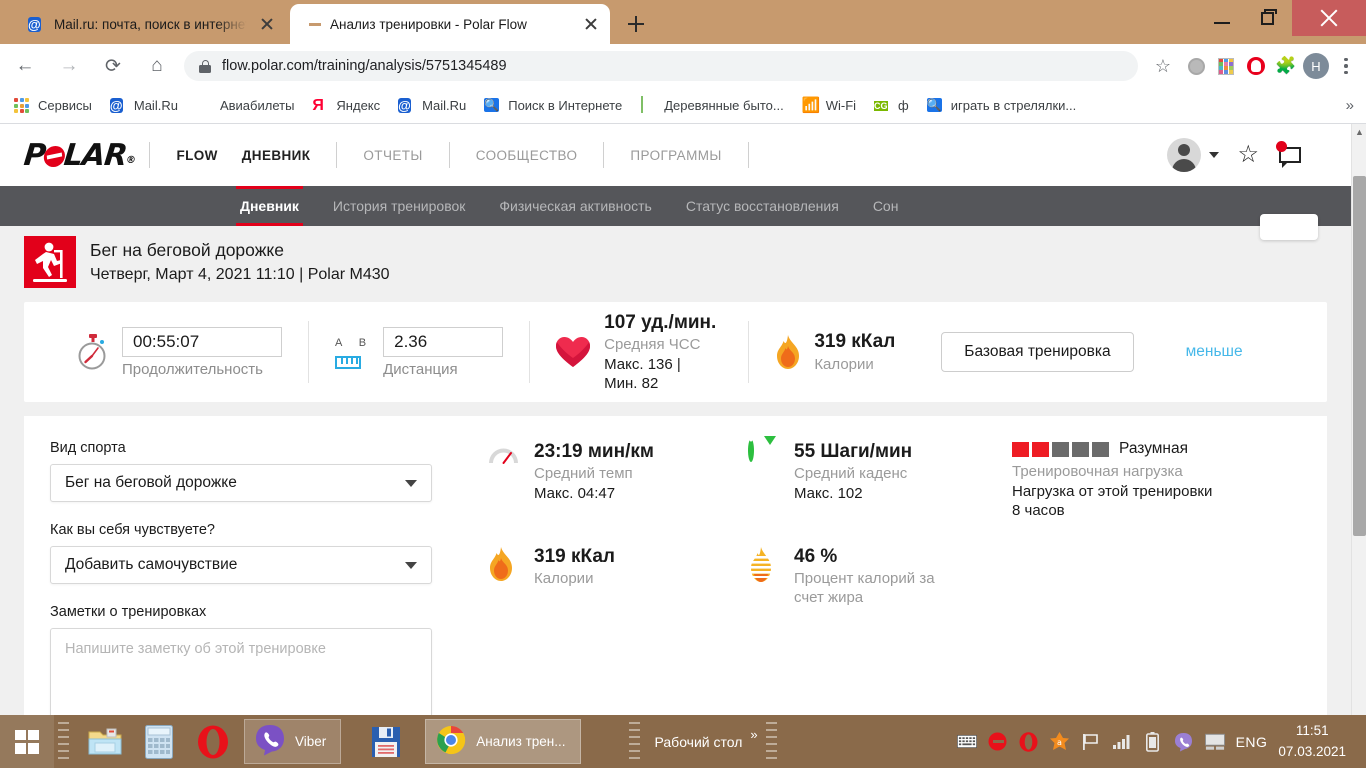 The image size is (1366, 768). Describe the element at coordinates (354, 343) in the screenshot. I see `distance-ab-label: A B` at that location.